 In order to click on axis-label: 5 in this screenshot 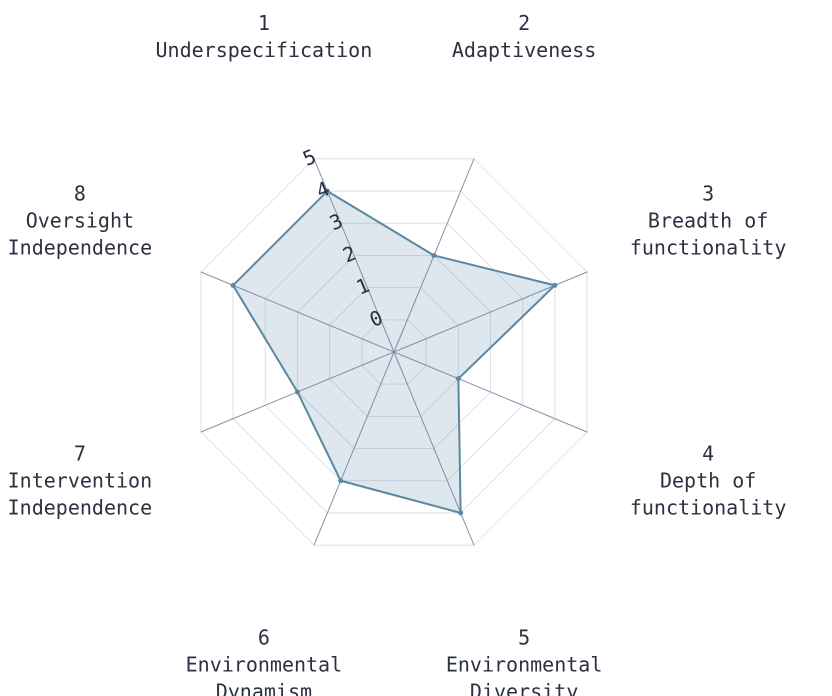, I will do `click(524, 638)`.